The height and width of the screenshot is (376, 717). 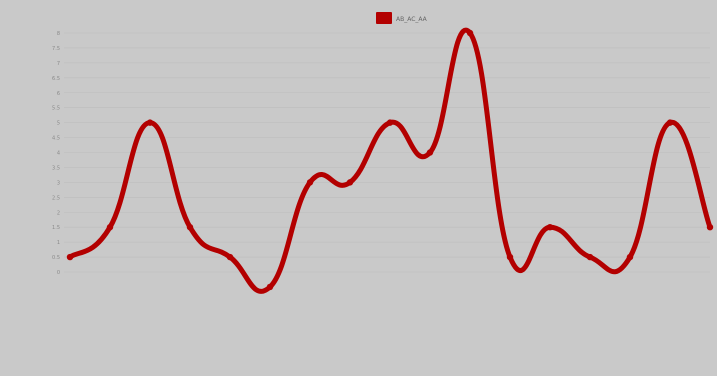 I want to click on y-tick-label: 1, so click(x=58, y=243).